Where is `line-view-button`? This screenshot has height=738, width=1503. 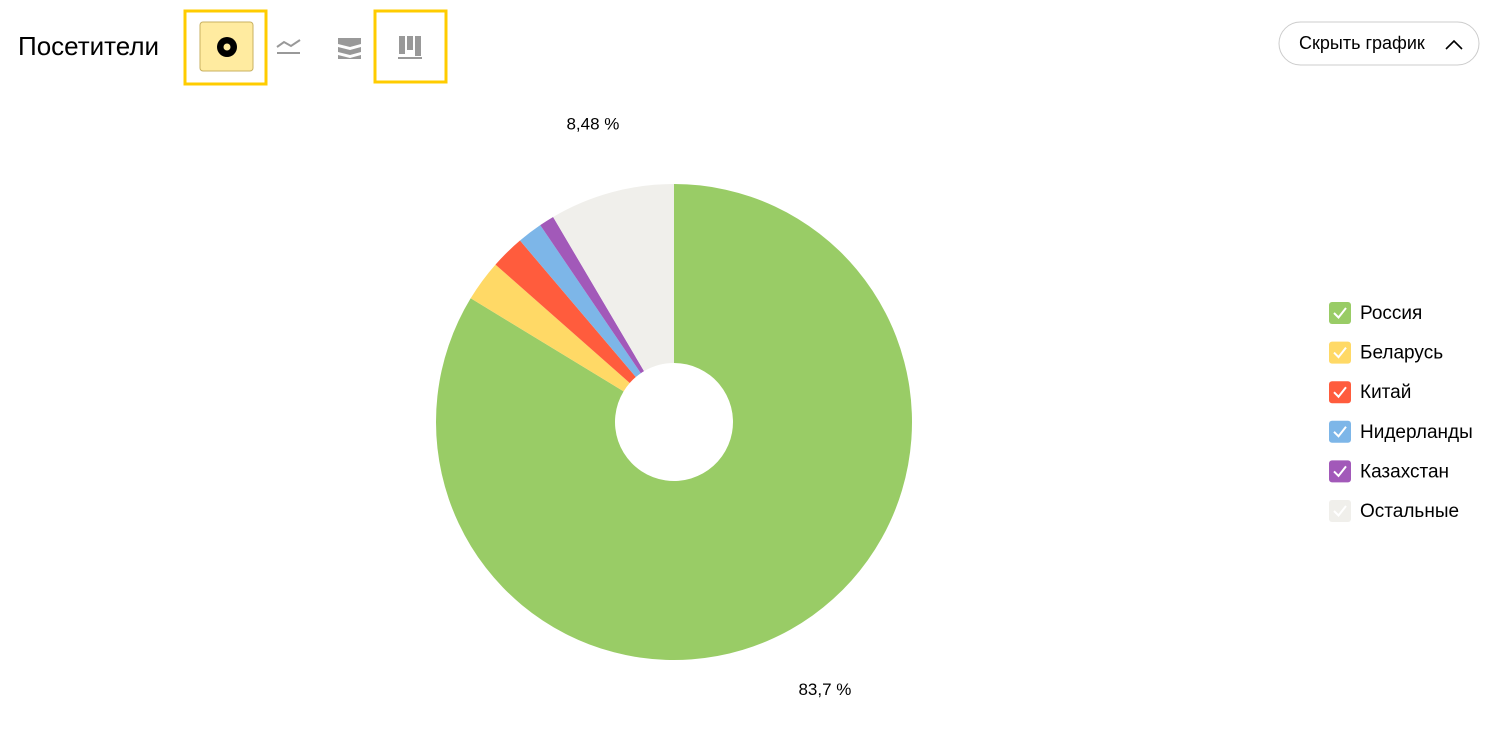 line-view-button is located at coordinates (288, 46).